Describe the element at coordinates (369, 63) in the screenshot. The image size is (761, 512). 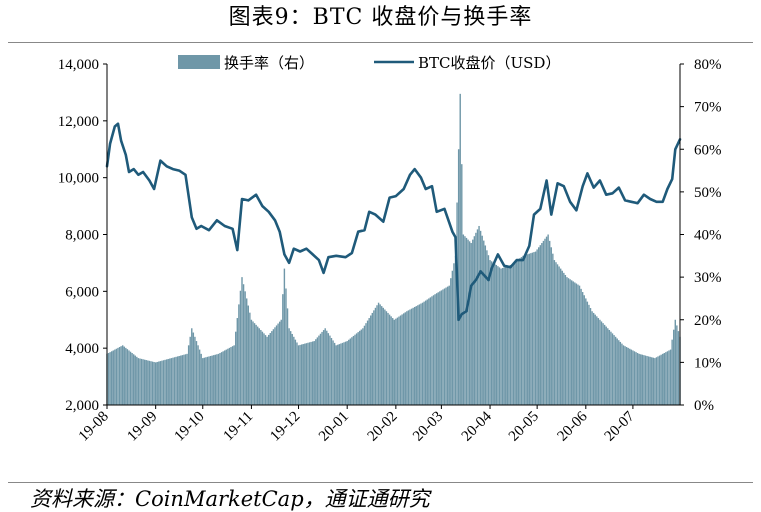
I see `legend: 换手率（右） BTC收盘价（USD）` at that location.